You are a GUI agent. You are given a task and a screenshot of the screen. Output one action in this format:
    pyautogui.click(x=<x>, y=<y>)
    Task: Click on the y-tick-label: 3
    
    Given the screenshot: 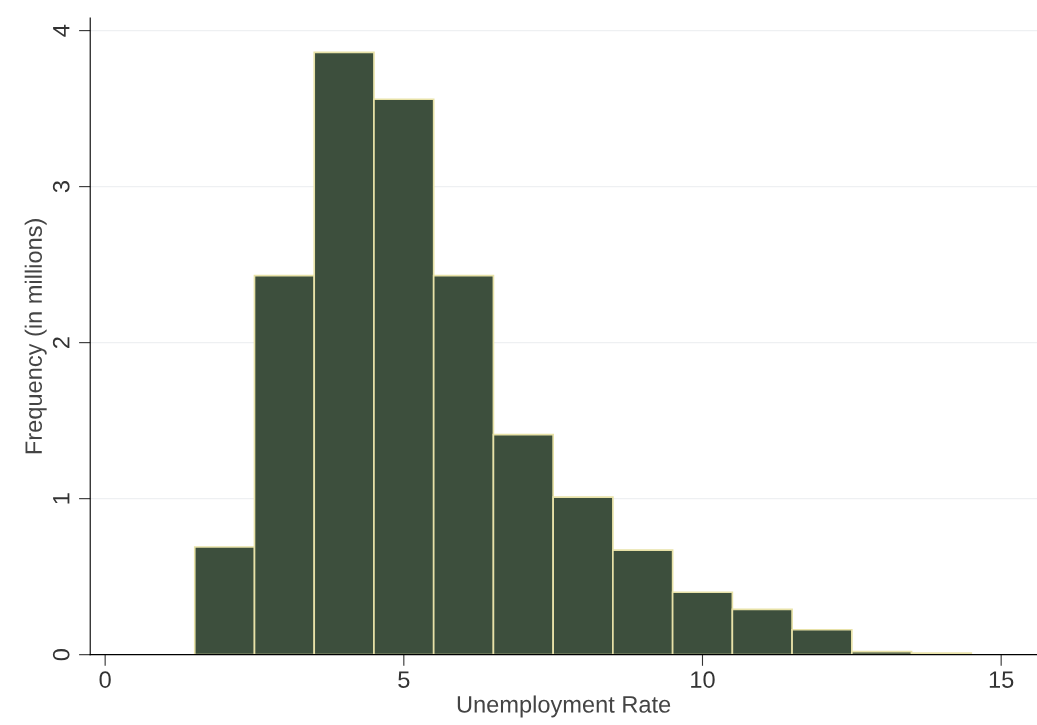 What is the action you would take?
    pyautogui.click(x=61, y=187)
    